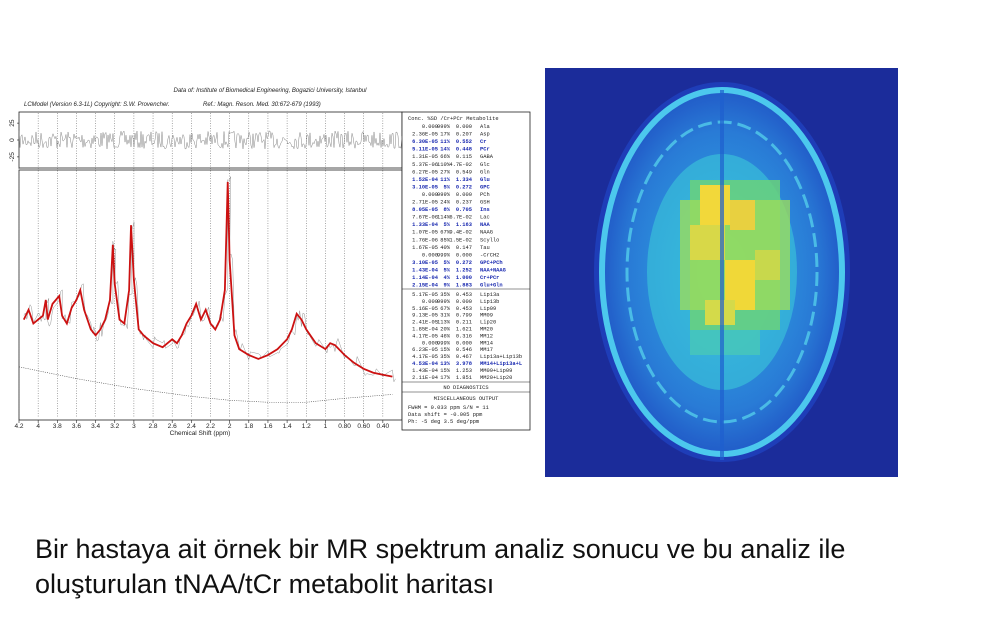  What do you see at coordinates (486, 336) in the screenshot?
I see `table-cell: MM12` at bounding box center [486, 336].